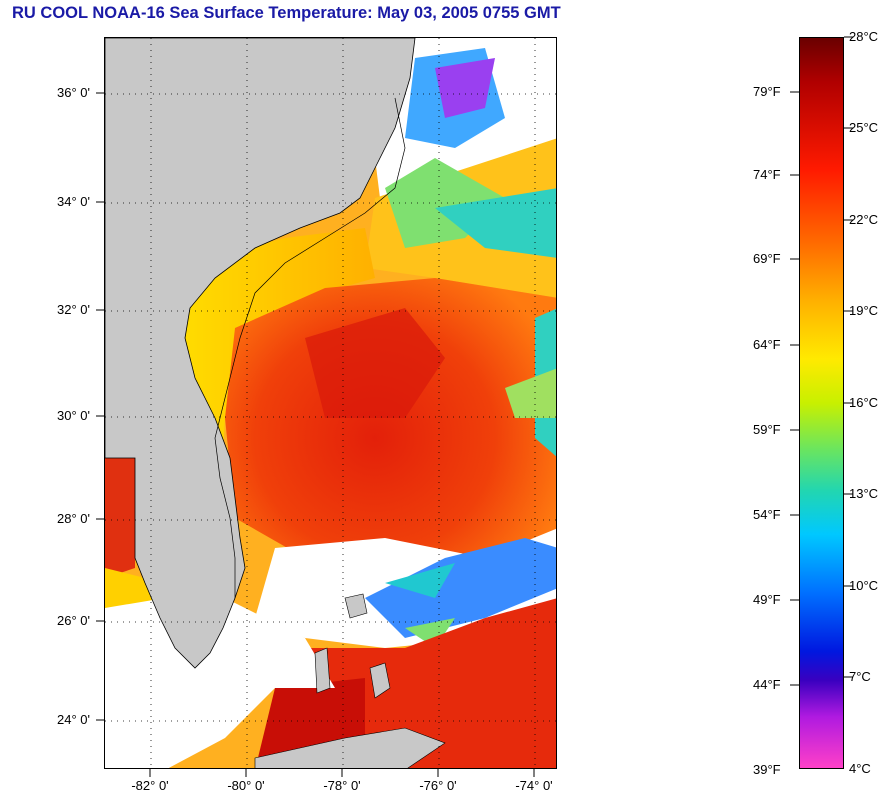 The height and width of the screenshot is (801, 889). I want to click on cb-fahrenheit-74: 74°F, so click(767, 174).